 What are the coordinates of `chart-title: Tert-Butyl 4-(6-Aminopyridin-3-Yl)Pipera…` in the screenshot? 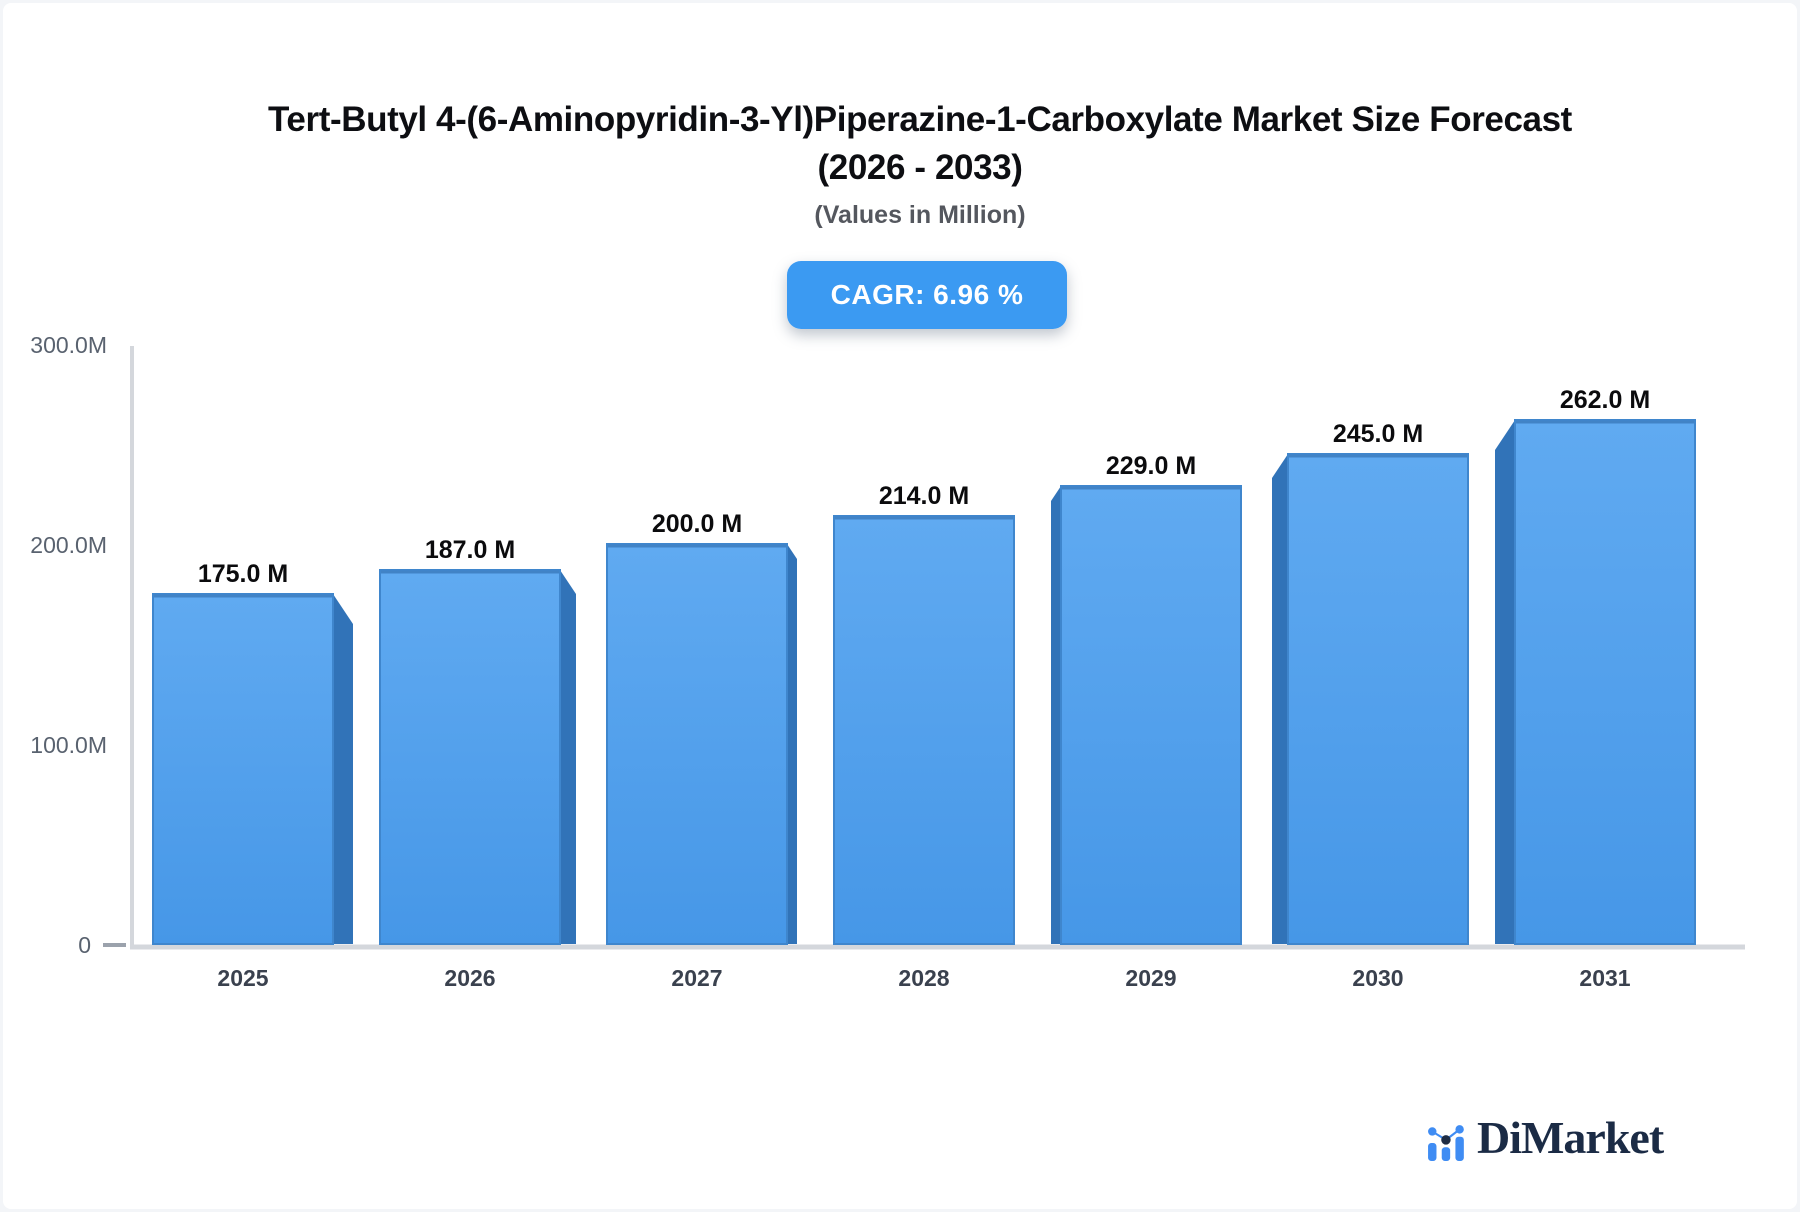 It's located at (920, 119).